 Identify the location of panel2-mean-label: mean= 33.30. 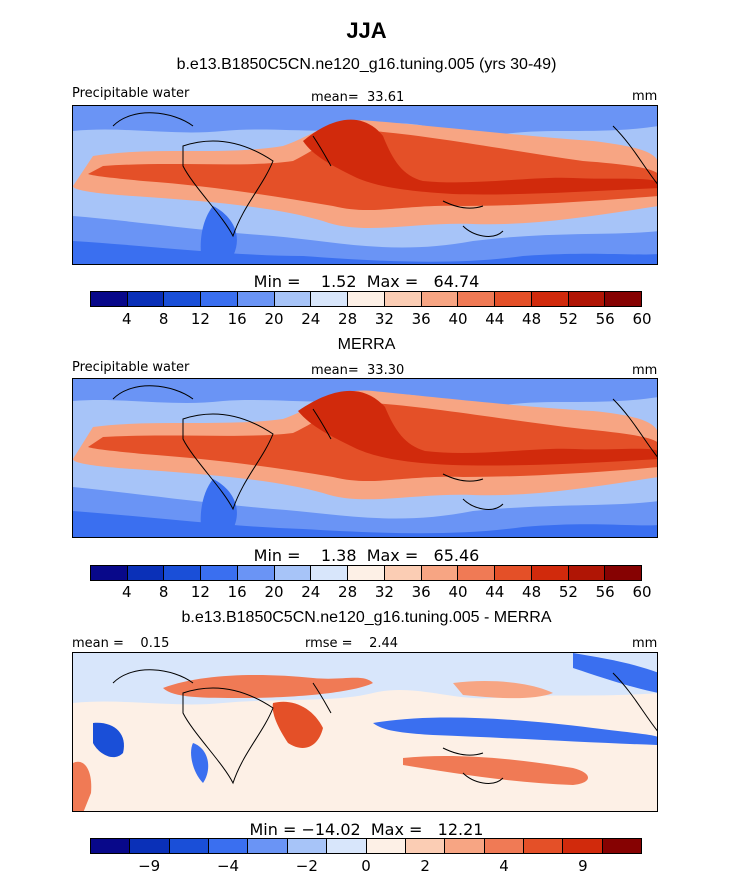
(358, 370).